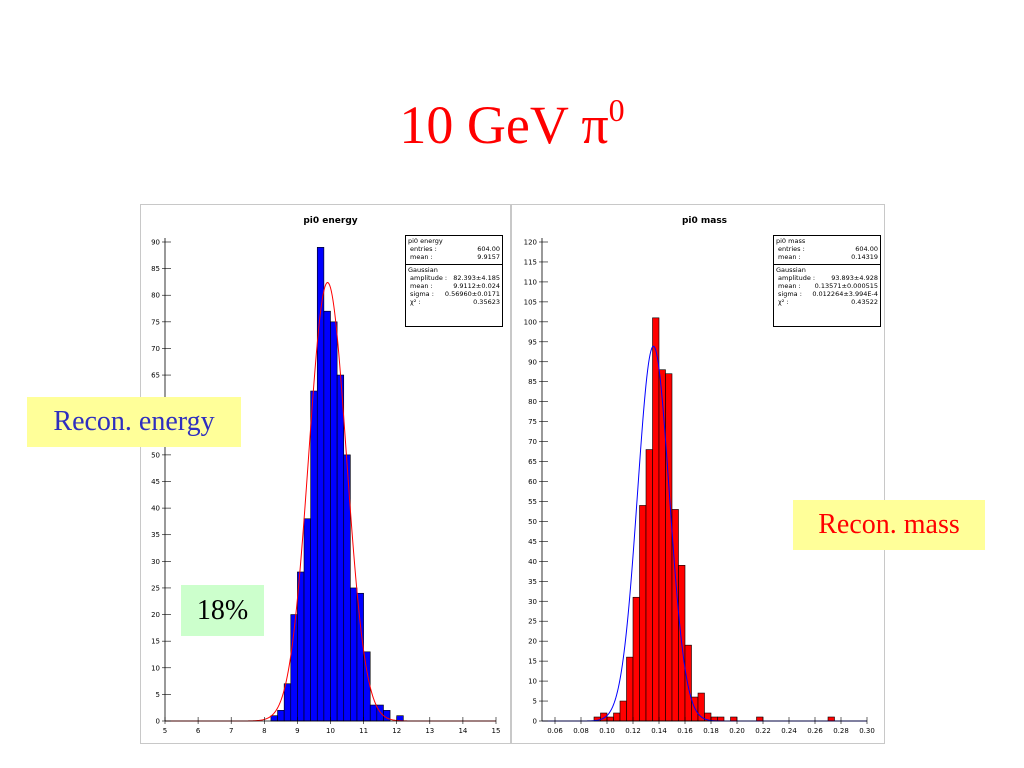 The height and width of the screenshot is (768, 1024). What do you see at coordinates (659, 731) in the screenshot?
I see `x-tick-label: 0.14` at bounding box center [659, 731].